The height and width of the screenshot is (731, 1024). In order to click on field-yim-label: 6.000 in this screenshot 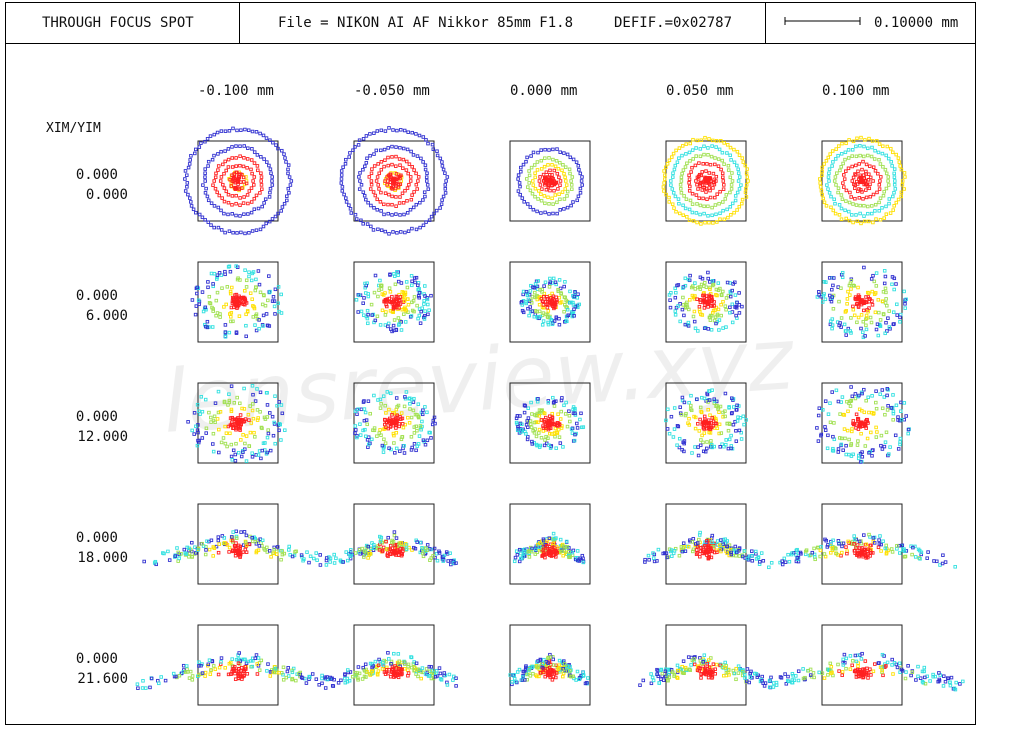, I will do `click(107, 316)`.